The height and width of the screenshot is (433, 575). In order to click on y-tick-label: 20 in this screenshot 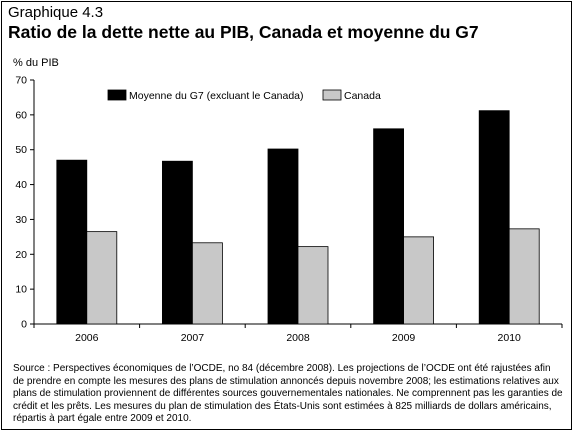, I will do `click(21, 255)`.